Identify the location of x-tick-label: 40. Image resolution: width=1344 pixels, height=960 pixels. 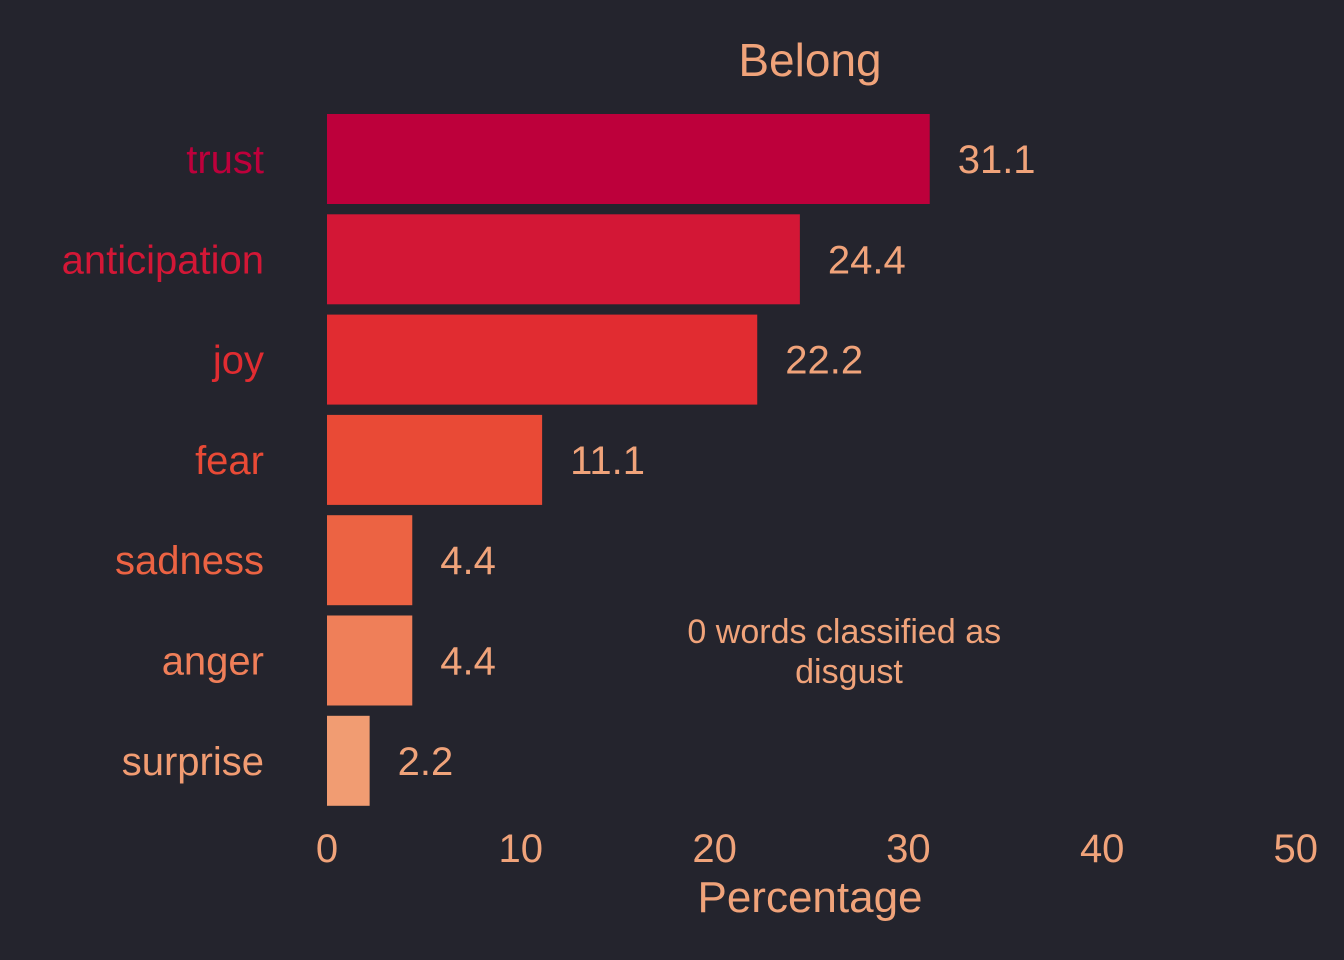
(1102, 849).